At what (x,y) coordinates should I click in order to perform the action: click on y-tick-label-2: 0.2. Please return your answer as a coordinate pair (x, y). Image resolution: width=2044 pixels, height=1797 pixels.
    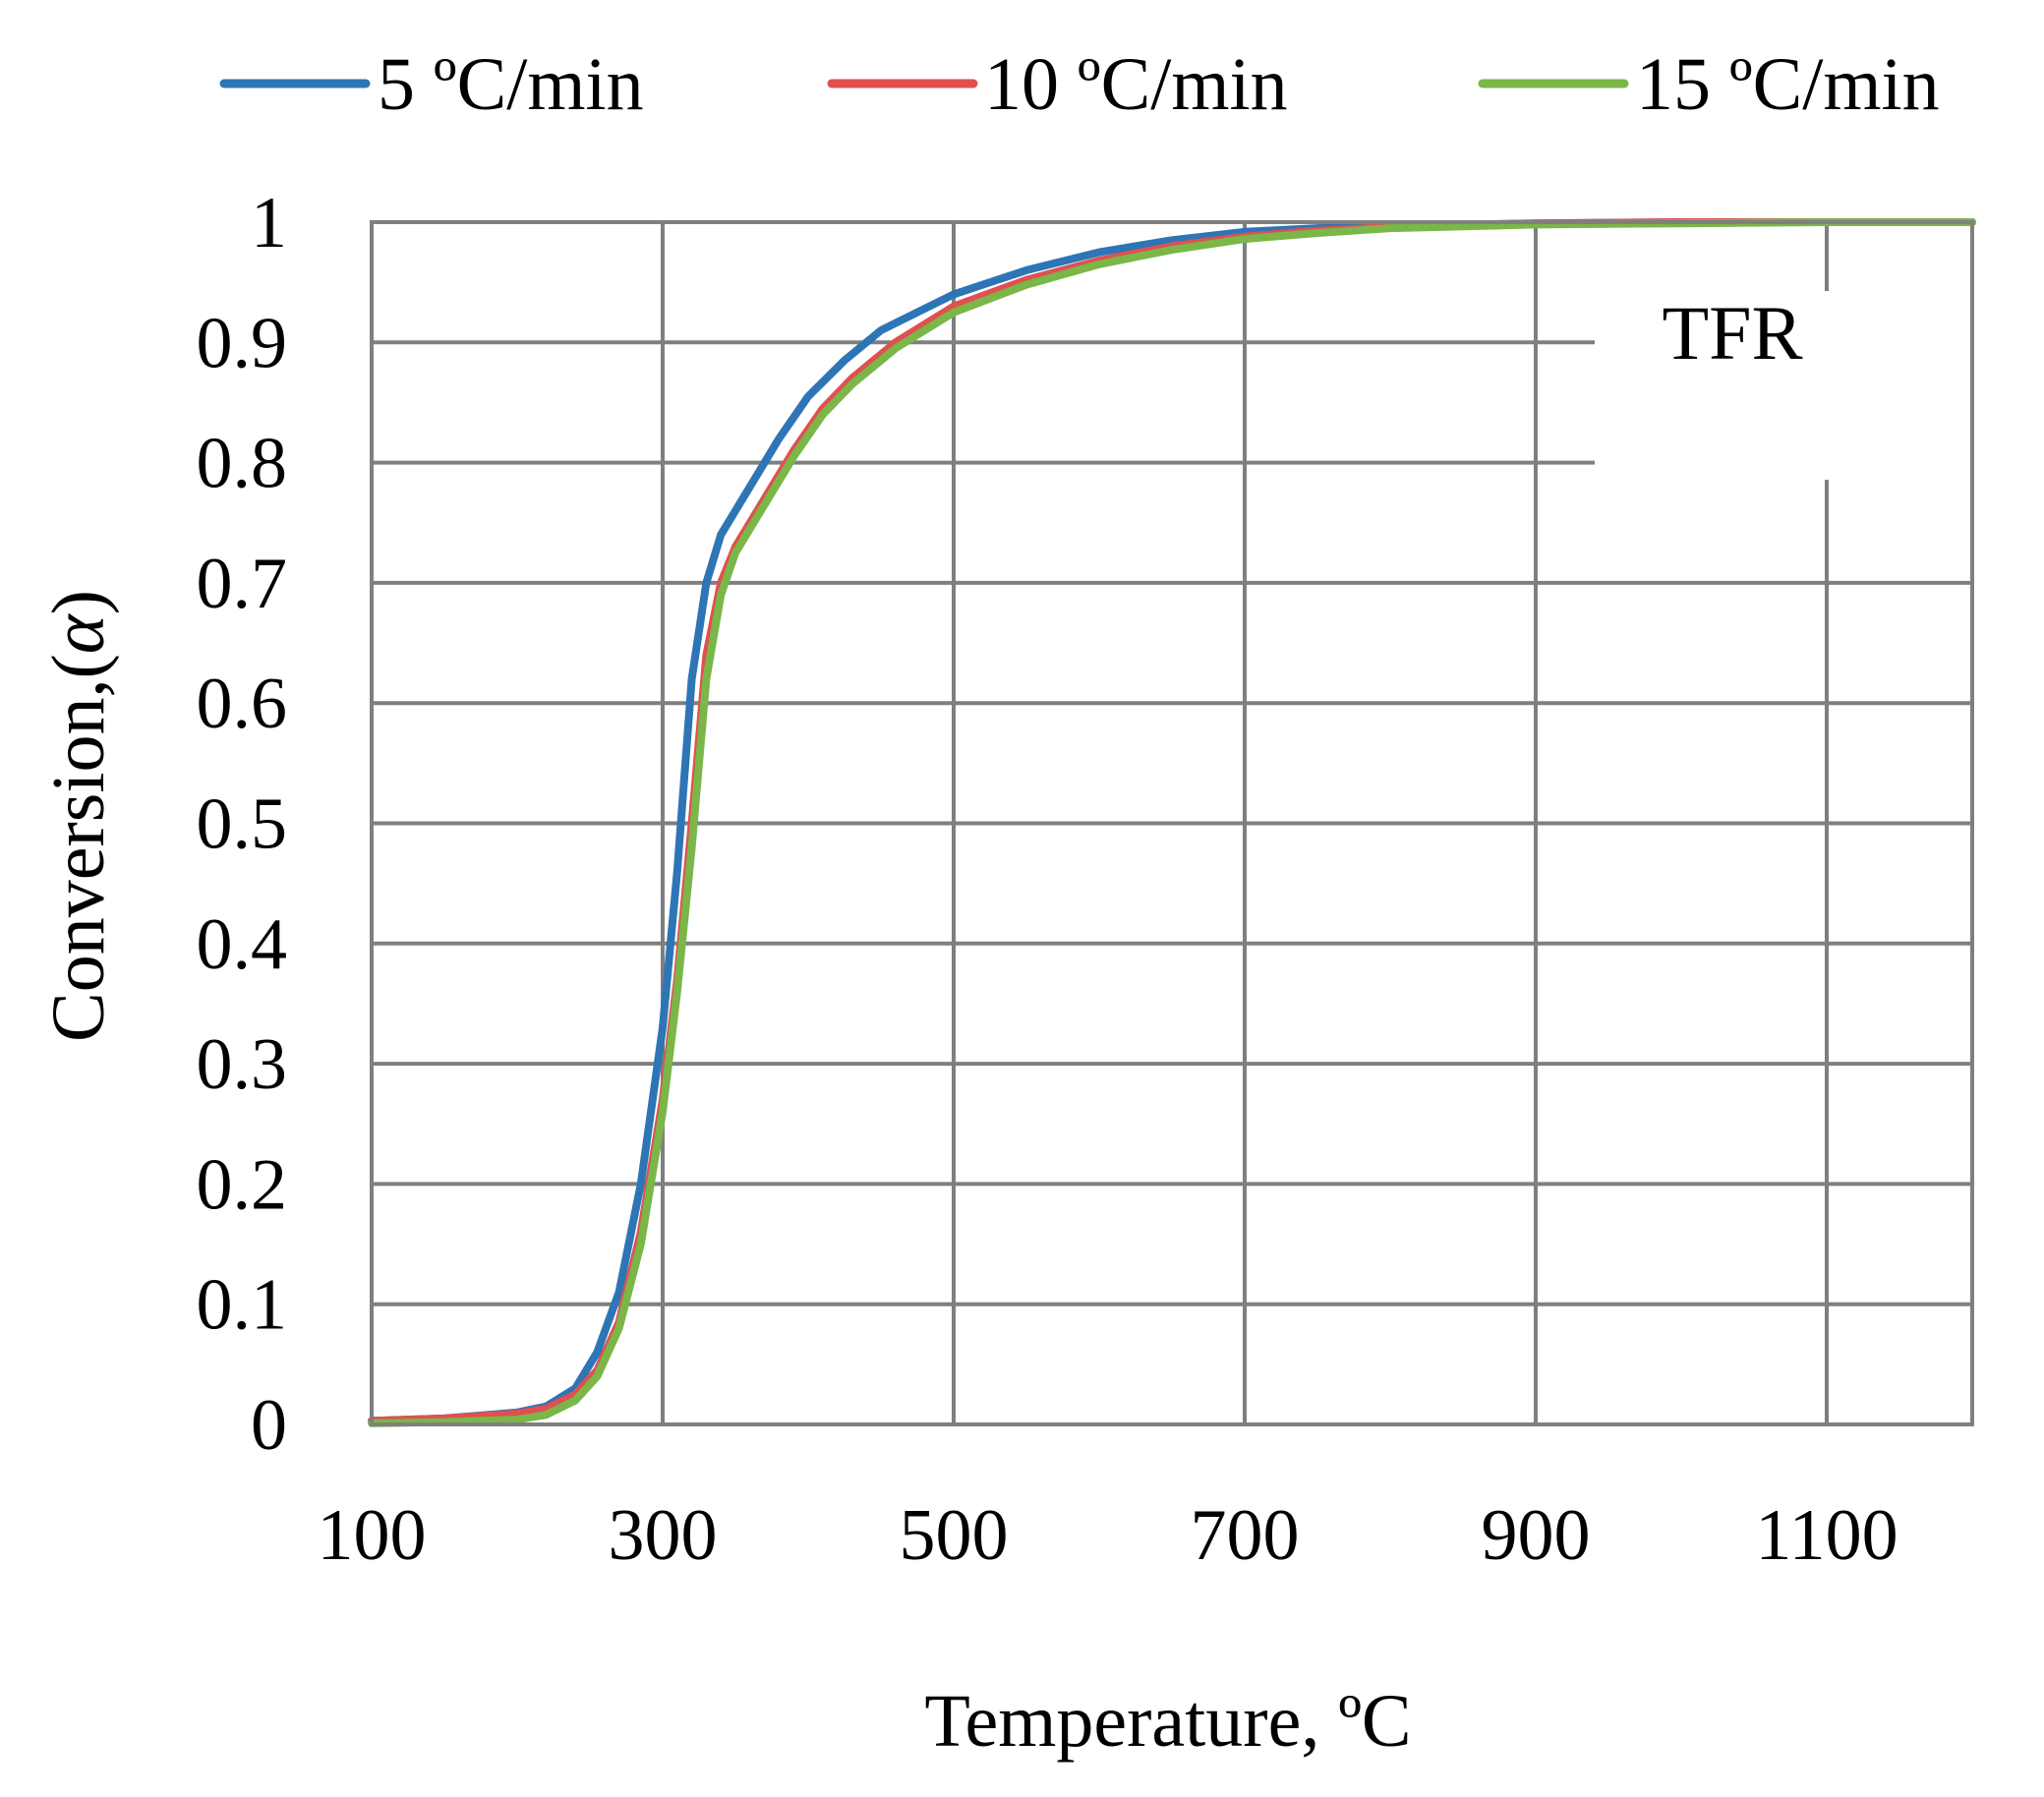
    Looking at the image, I should click on (242, 1184).